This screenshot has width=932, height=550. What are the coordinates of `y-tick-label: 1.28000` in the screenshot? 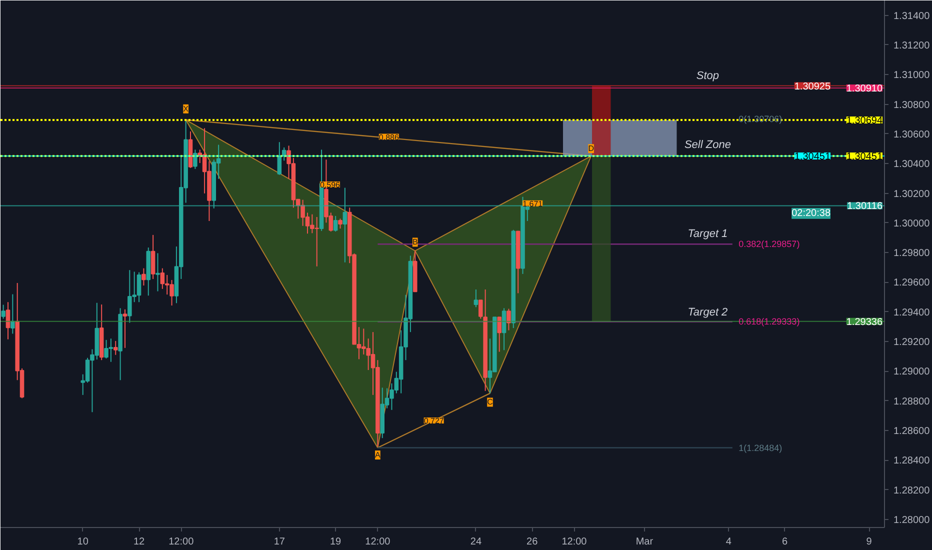 It's located at (912, 520).